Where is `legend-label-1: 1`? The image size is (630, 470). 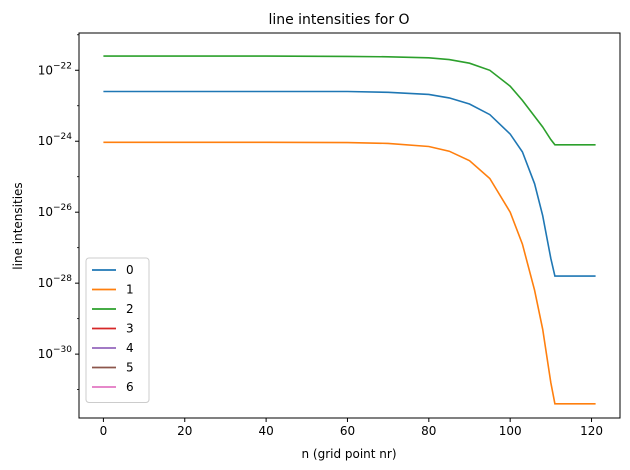 legend-label-1: 1 is located at coordinates (130, 290).